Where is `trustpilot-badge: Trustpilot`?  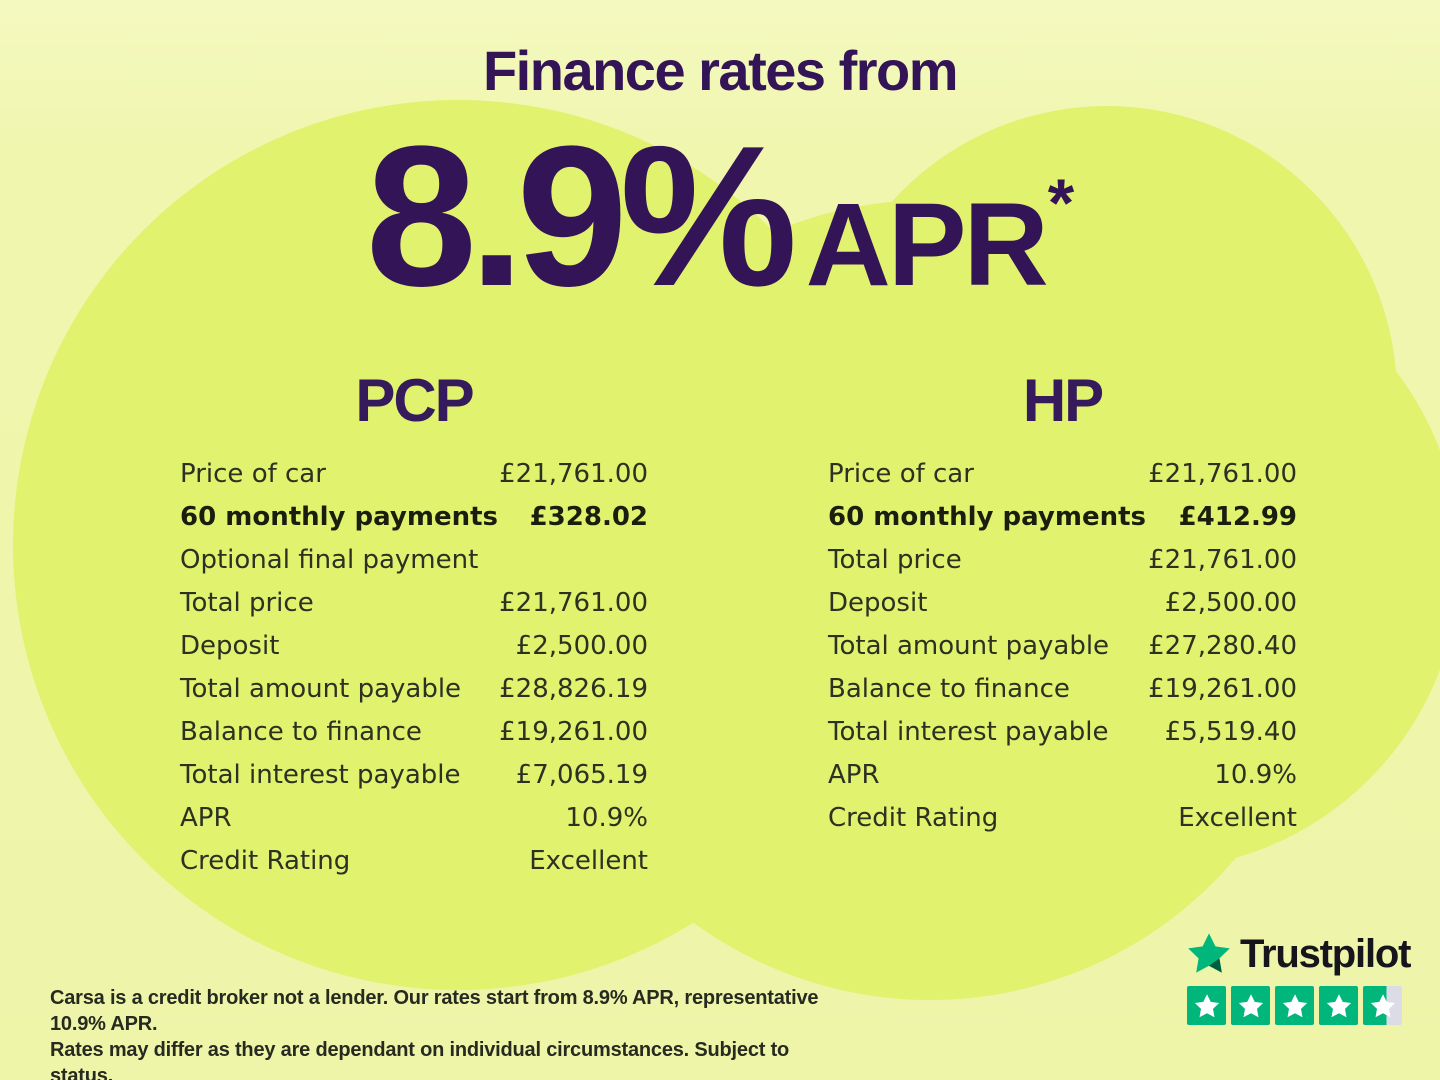
trustpilot-badge: Trustpilot is located at coordinates (1298, 977).